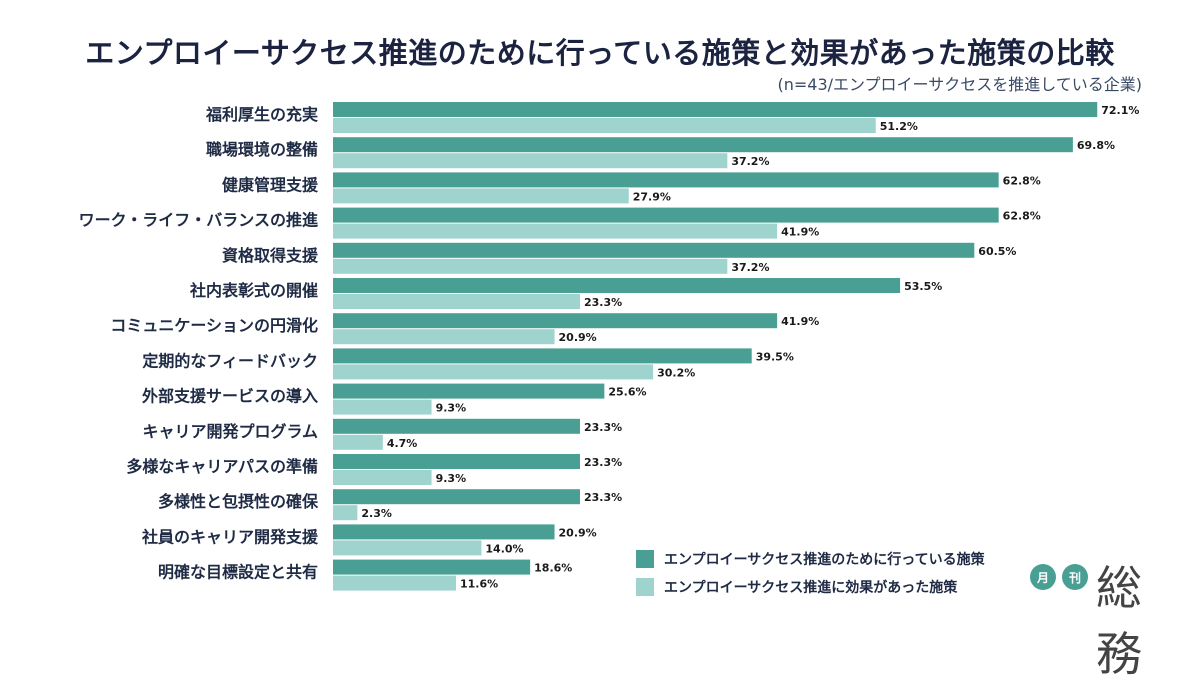  Describe the element at coordinates (504, 548) in the screenshot. I see `data-label: 14.0%` at that location.